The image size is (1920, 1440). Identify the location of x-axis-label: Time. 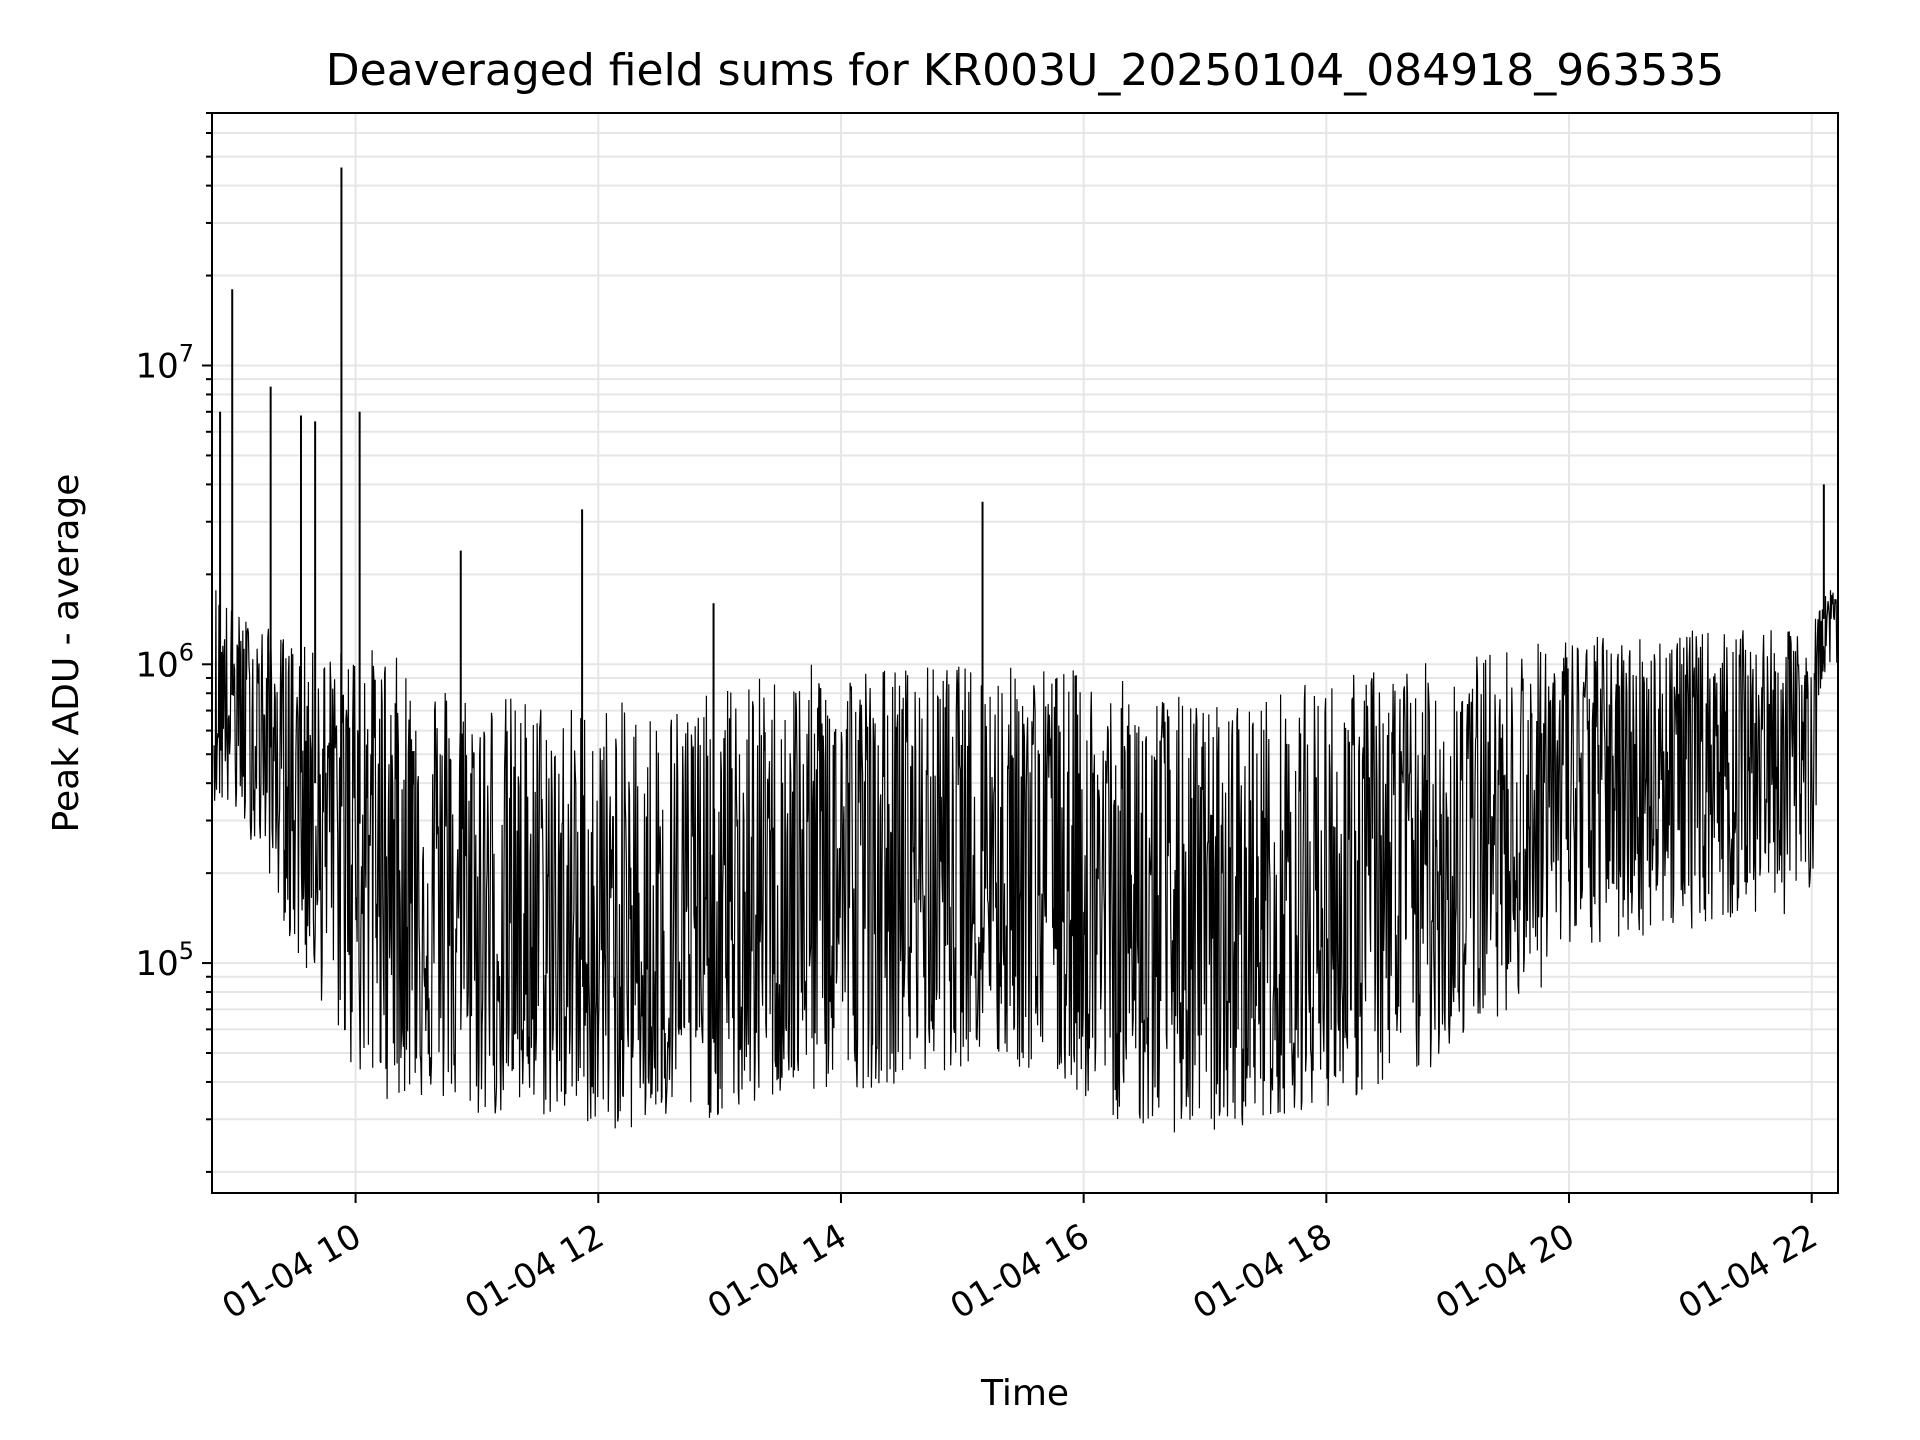
(1024, 1393).